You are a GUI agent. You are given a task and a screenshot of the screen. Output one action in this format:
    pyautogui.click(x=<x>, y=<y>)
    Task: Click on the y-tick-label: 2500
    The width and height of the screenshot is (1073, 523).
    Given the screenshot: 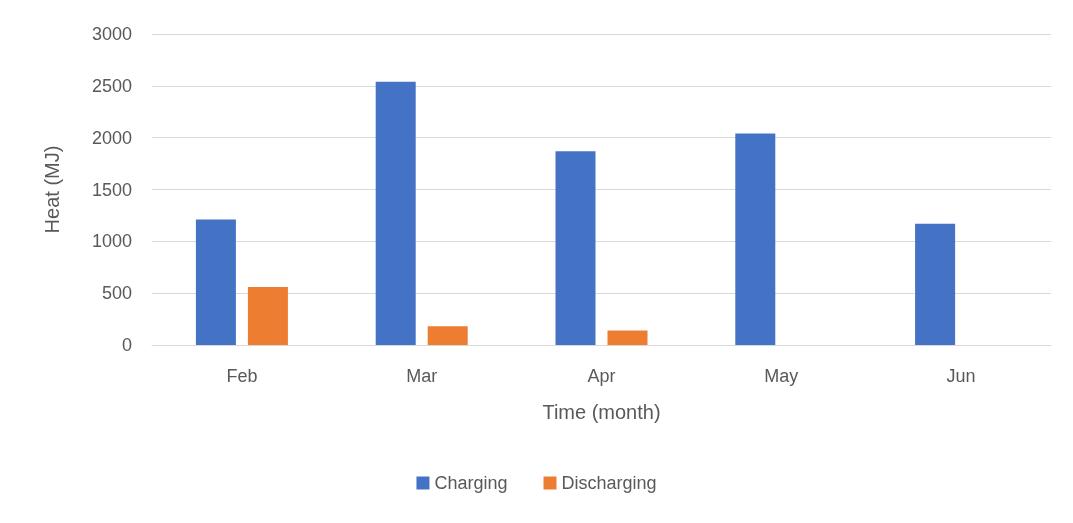 What is the action you would take?
    pyautogui.click(x=111, y=85)
    